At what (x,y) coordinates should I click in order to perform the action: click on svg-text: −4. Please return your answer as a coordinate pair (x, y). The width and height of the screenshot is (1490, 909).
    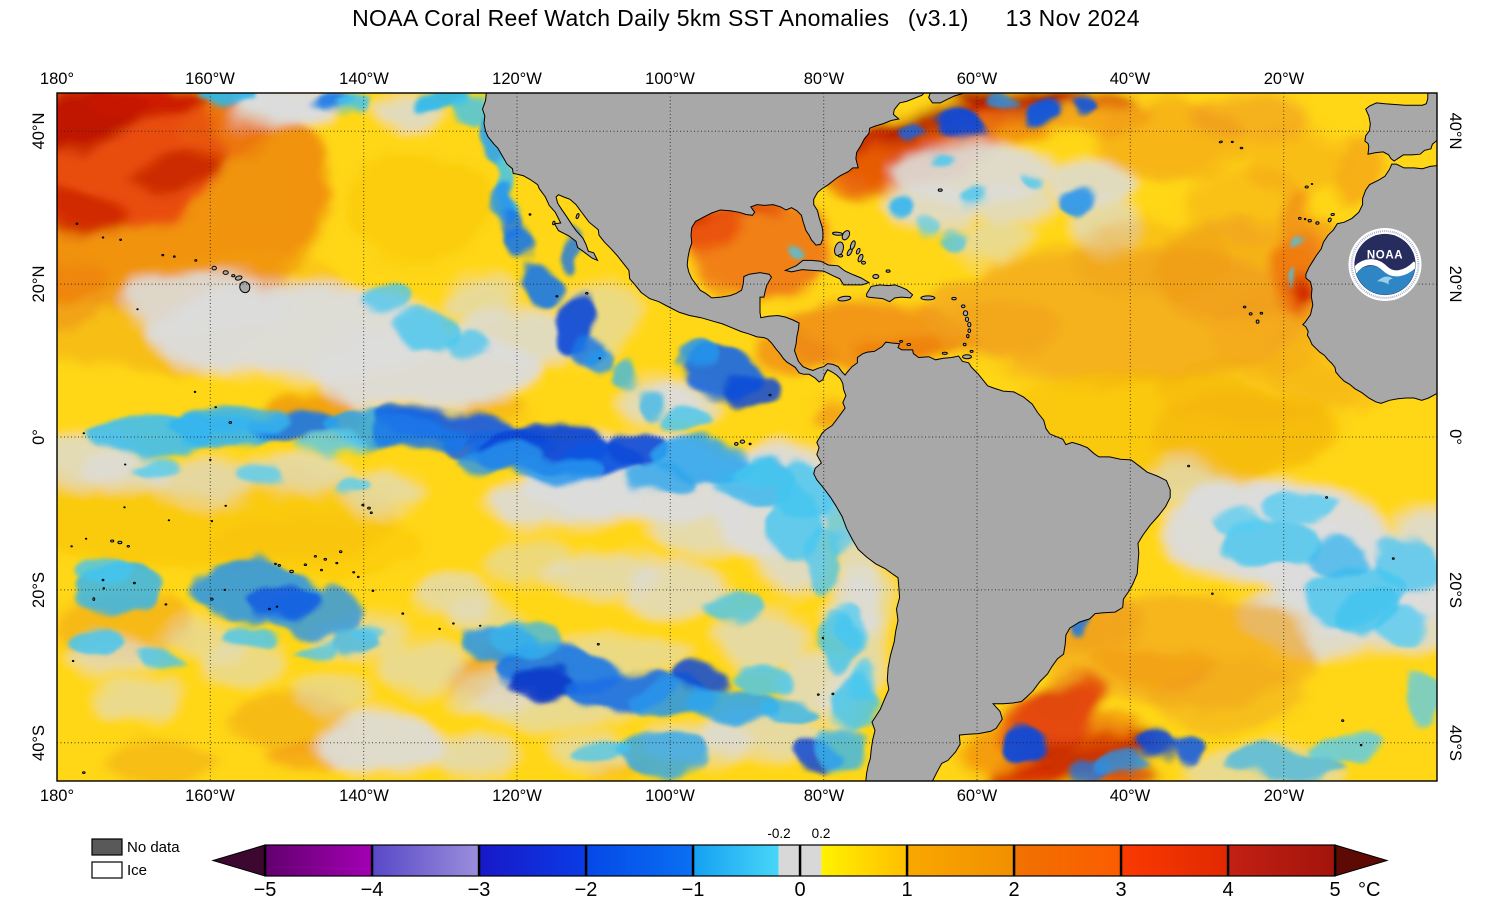
    Looking at the image, I should click on (372, 890).